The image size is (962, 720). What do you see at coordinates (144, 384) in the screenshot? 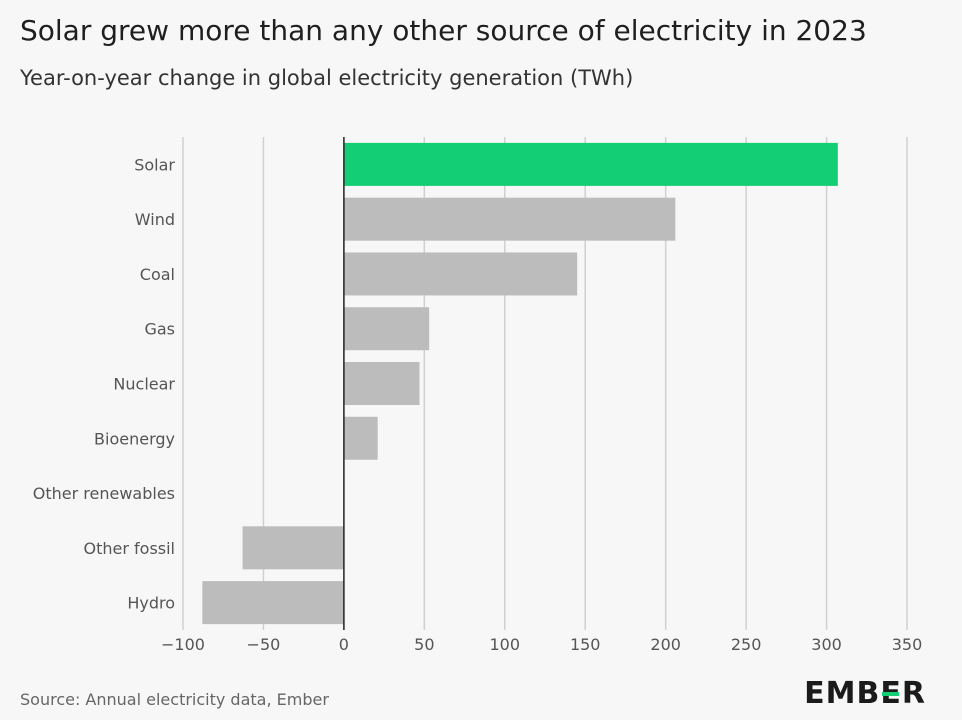
I see `category-label: Nuclear` at bounding box center [144, 384].